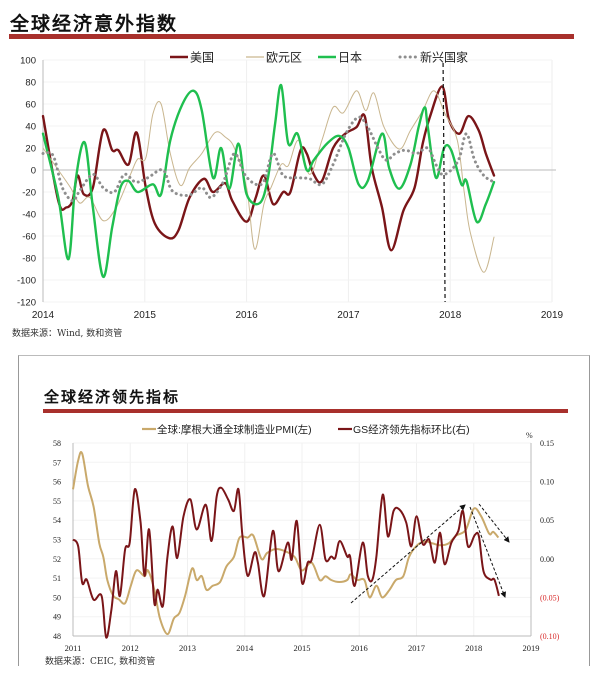 The image size is (606, 681). Describe the element at coordinates (550, 636) in the screenshot. I see `y2-tick-label: (0.10)` at that location.